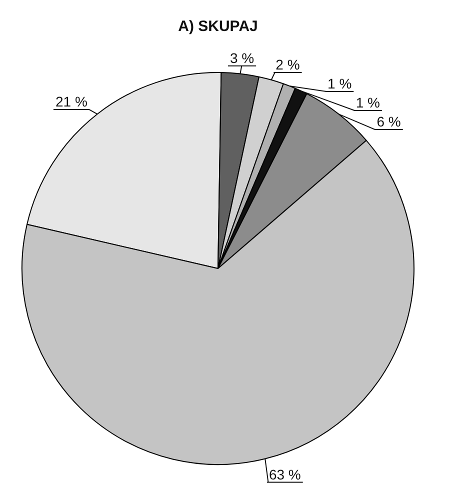 This screenshot has width=472, height=495. I want to click on data-label: 3 %, so click(242, 58).